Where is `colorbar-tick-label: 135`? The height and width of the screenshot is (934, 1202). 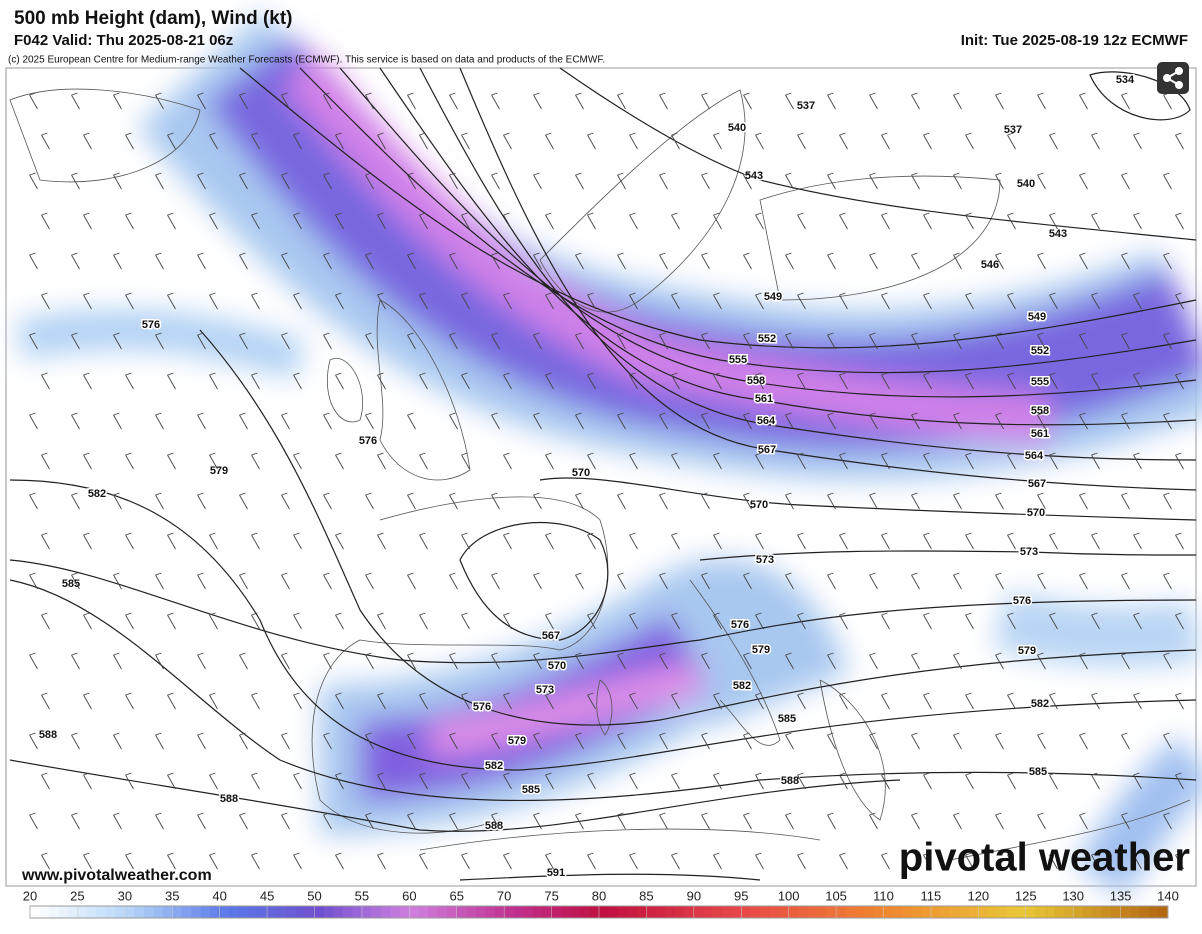 colorbar-tick-label: 135 is located at coordinates (1121, 895).